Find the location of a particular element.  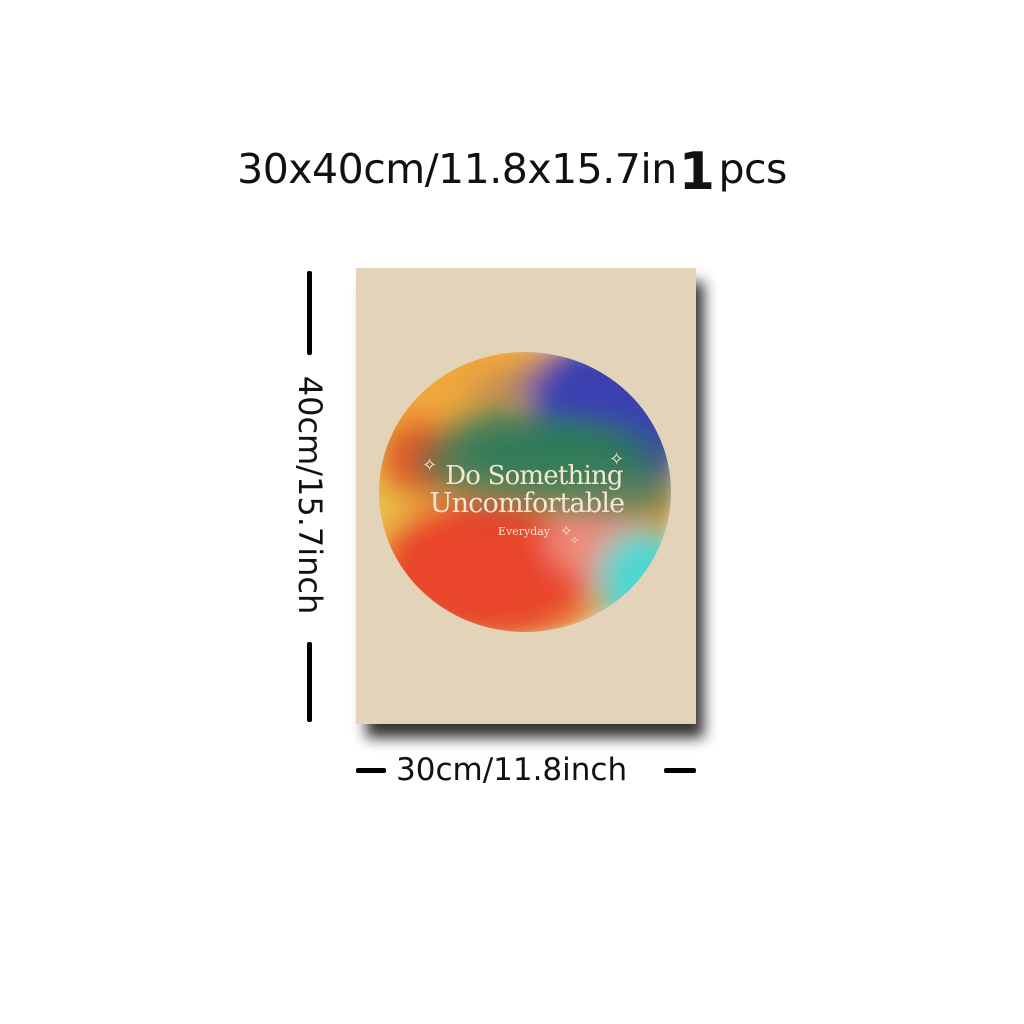

quantity-unit: pcs is located at coordinates (752, 169).